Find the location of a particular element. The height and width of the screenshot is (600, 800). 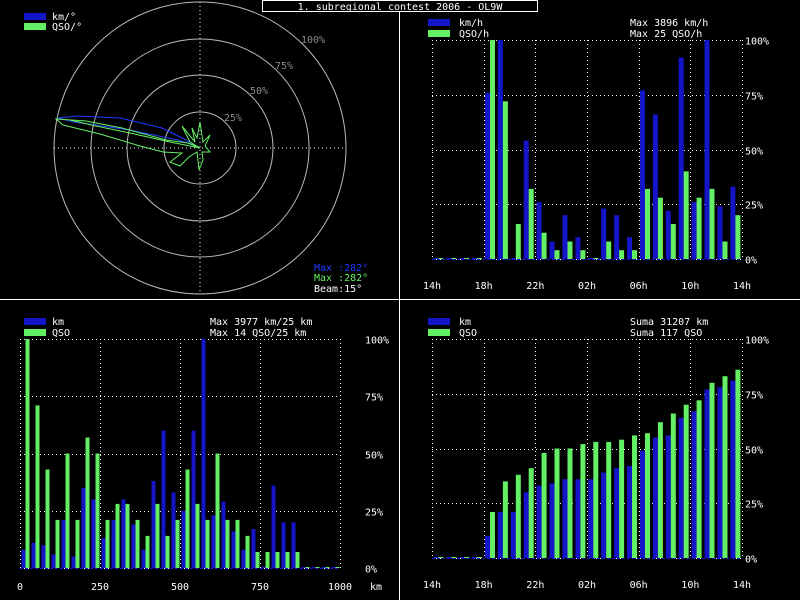

time-x-tick-label: 22h is located at coordinates (535, 286).